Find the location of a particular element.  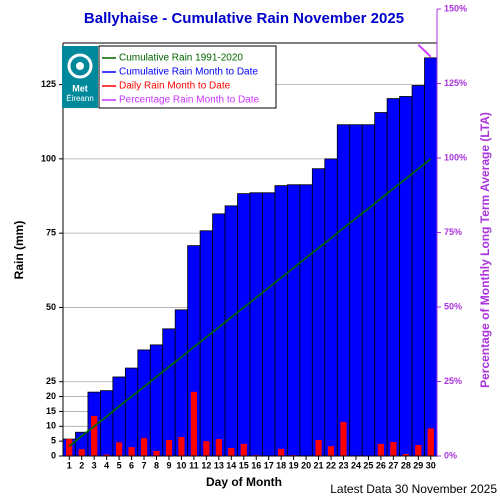

x-axis-label: Day of Month is located at coordinates (244, 482).